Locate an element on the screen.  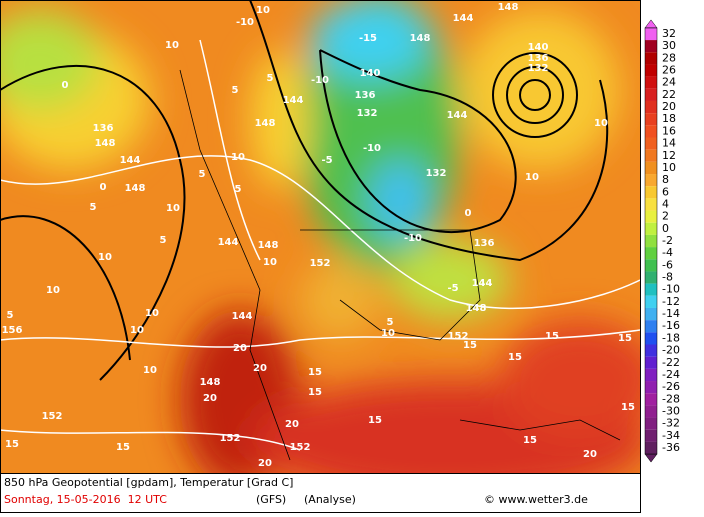
colorbar-label: -6 is located at coordinates (667, 264).